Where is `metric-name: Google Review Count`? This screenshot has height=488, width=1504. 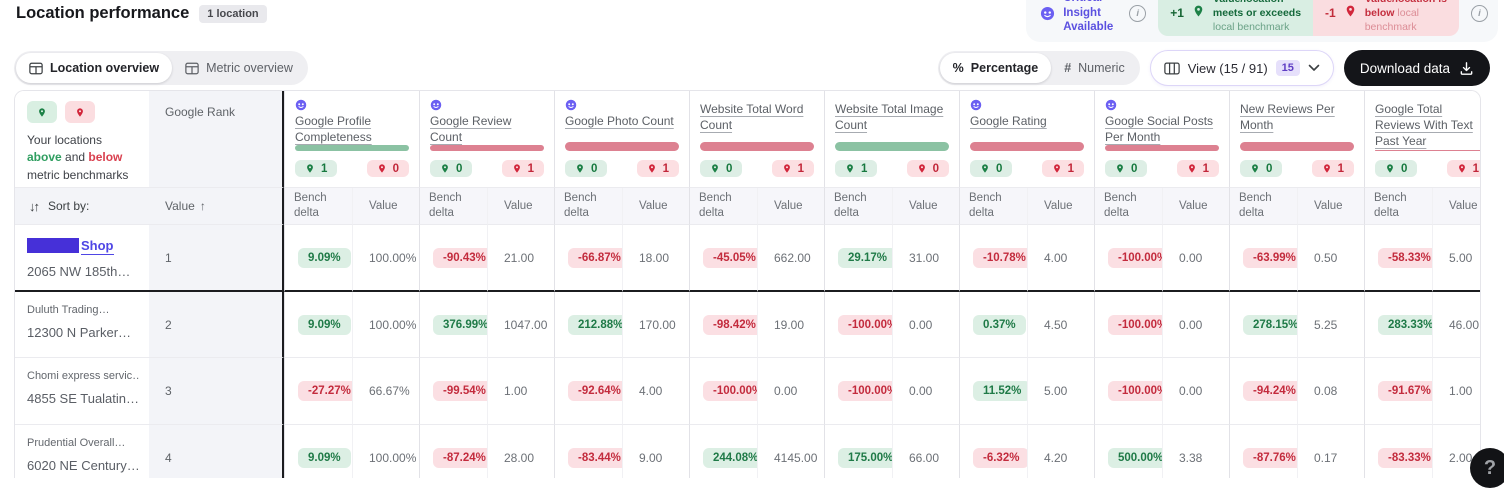 metric-name: Google Review Count is located at coordinates (471, 129).